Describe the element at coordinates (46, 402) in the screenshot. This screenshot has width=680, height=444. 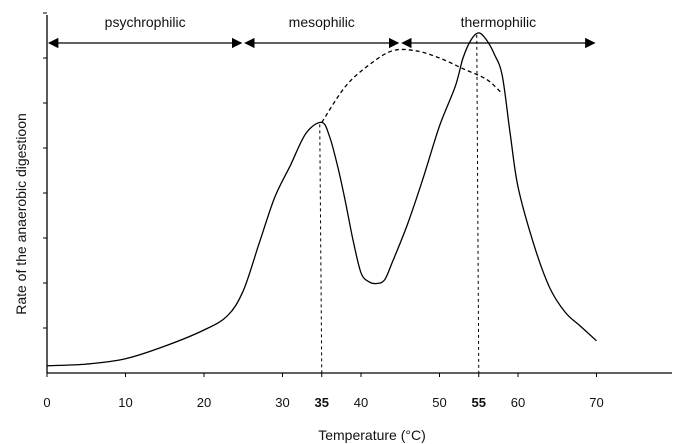
I see `x-tick-label: 0` at that location.